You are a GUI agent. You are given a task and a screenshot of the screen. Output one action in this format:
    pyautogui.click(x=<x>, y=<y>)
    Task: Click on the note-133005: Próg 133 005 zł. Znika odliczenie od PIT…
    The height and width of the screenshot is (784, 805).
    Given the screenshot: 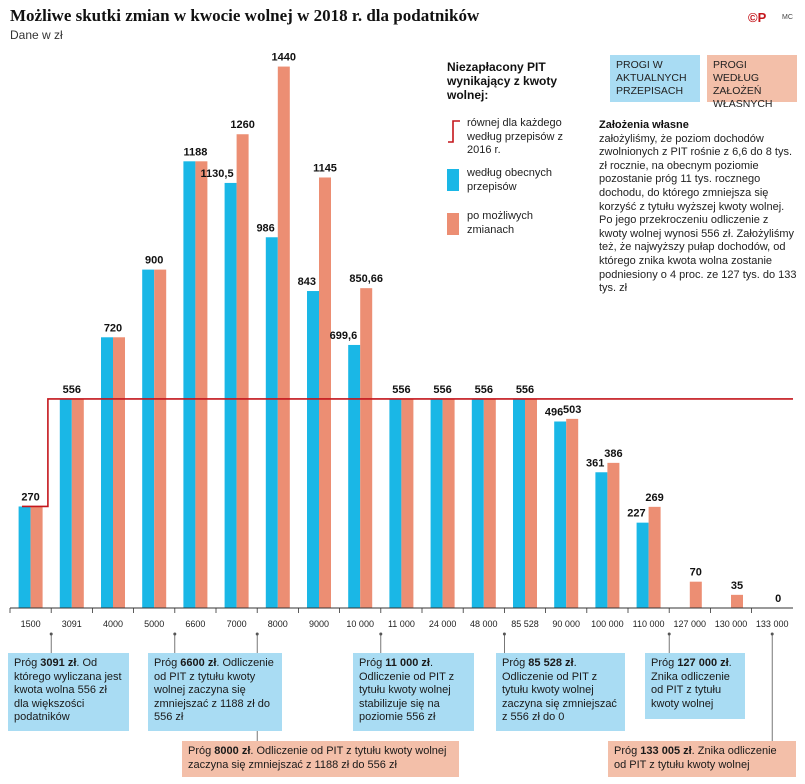 What is the action you would take?
    pyautogui.click(x=702, y=759)
    